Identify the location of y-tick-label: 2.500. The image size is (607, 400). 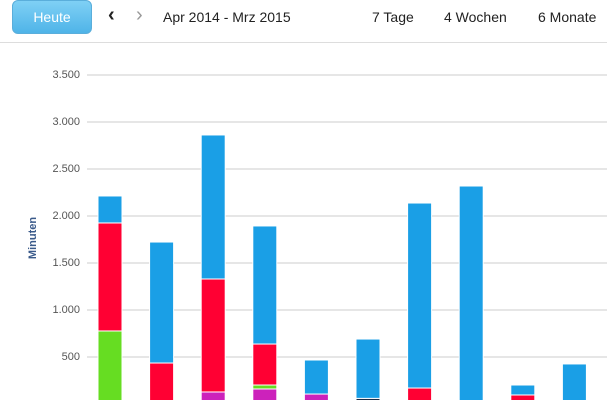
(66, 169).